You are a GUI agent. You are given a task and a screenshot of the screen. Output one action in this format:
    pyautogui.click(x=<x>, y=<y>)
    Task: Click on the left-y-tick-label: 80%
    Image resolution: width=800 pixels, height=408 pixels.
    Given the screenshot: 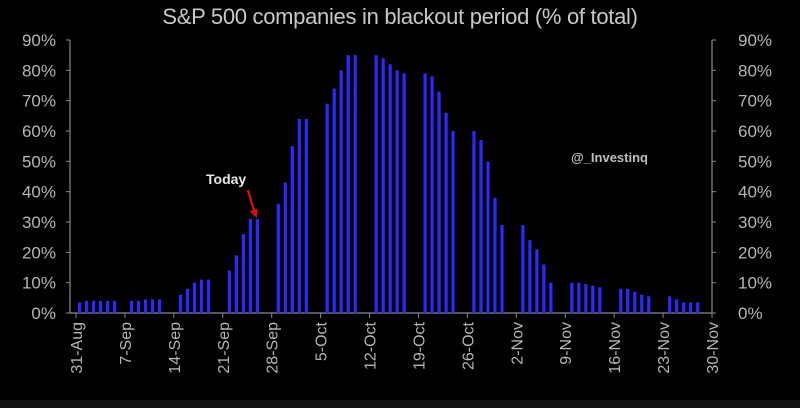 What is the action you would take?
    pyautogui.click(x=39, y=70)
    